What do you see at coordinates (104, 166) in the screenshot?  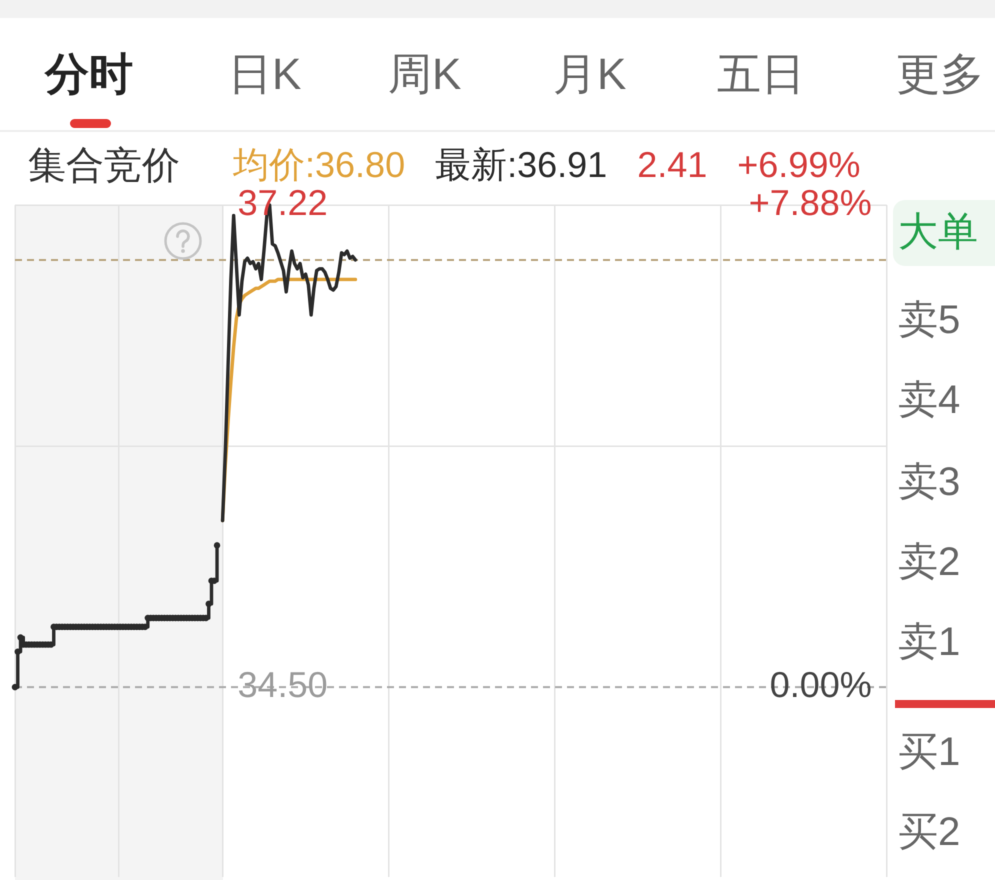 I see `text: 集合竞价` at bounding box center [104, 166].